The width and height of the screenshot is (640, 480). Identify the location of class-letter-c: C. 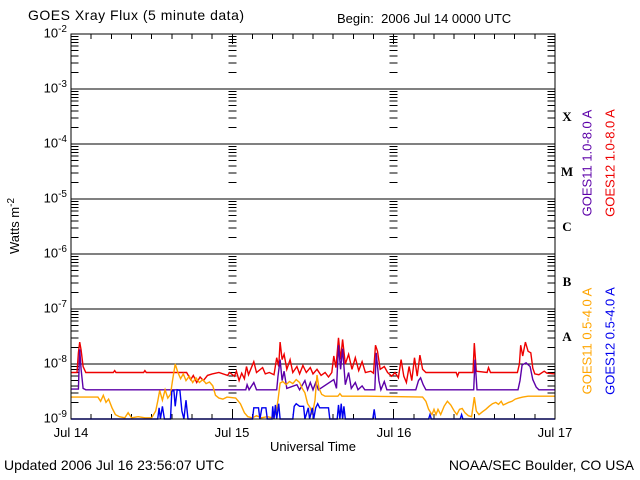
(567, 226).